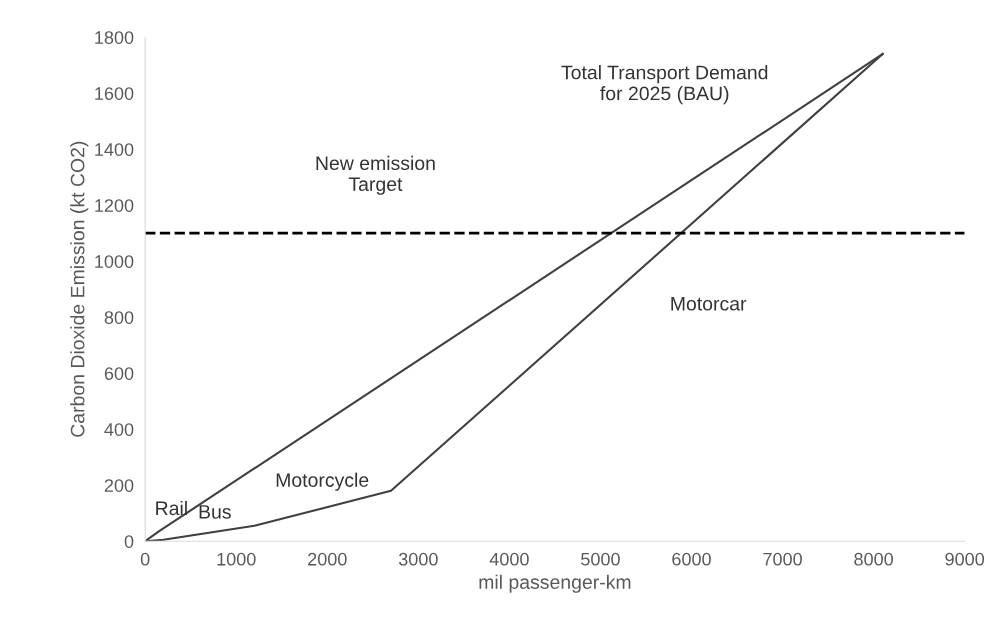  I want to click on annotation: Motorcycle, so click(322, 481).